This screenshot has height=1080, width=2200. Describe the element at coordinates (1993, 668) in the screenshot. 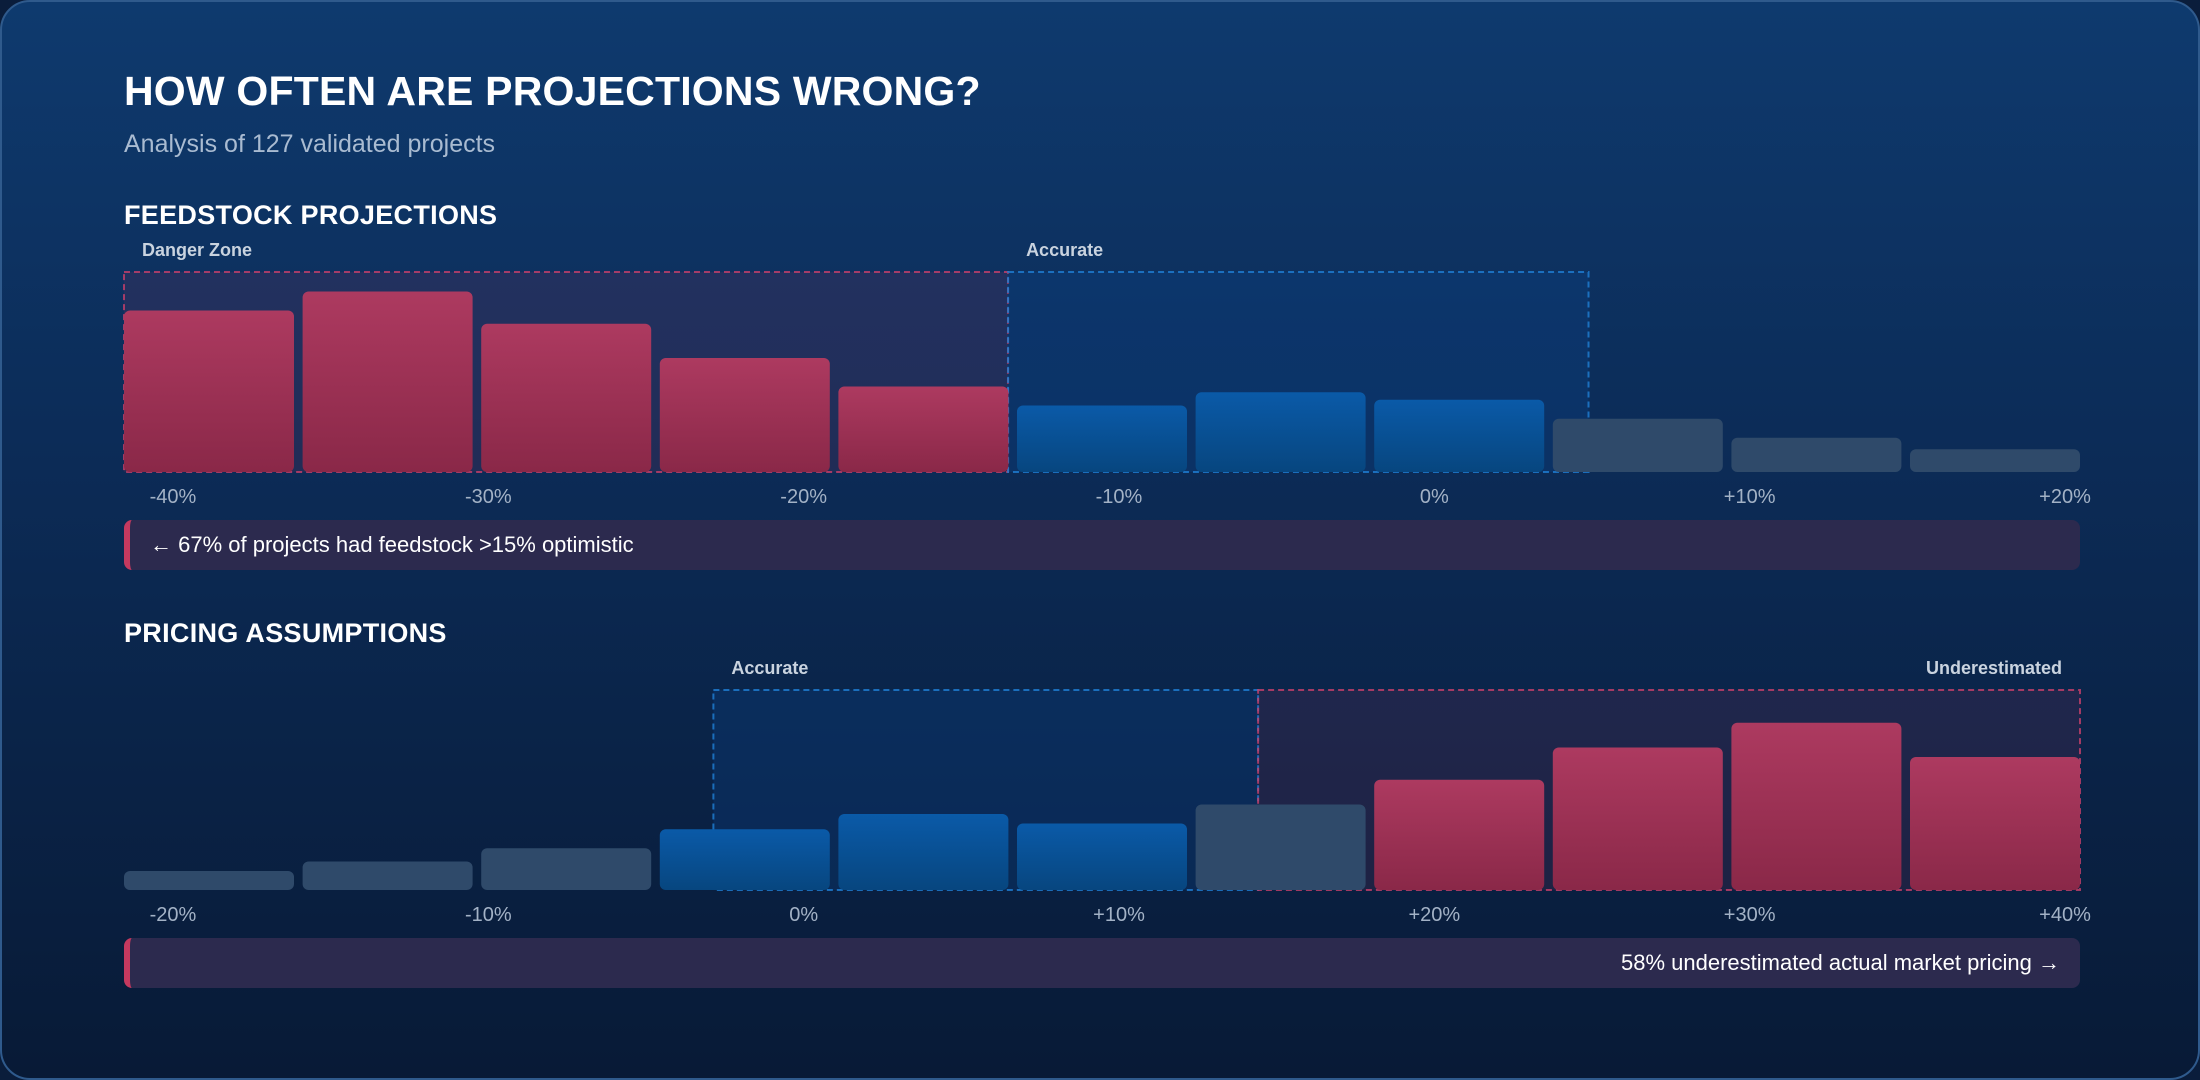

I see `zone-label-danger: Underestimated` at that location.